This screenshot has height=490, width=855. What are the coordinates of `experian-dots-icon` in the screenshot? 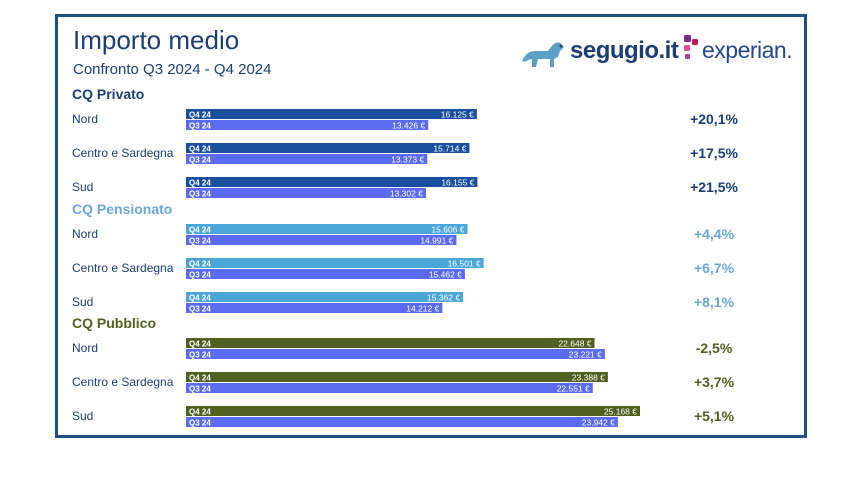 It's located at (691, 47).